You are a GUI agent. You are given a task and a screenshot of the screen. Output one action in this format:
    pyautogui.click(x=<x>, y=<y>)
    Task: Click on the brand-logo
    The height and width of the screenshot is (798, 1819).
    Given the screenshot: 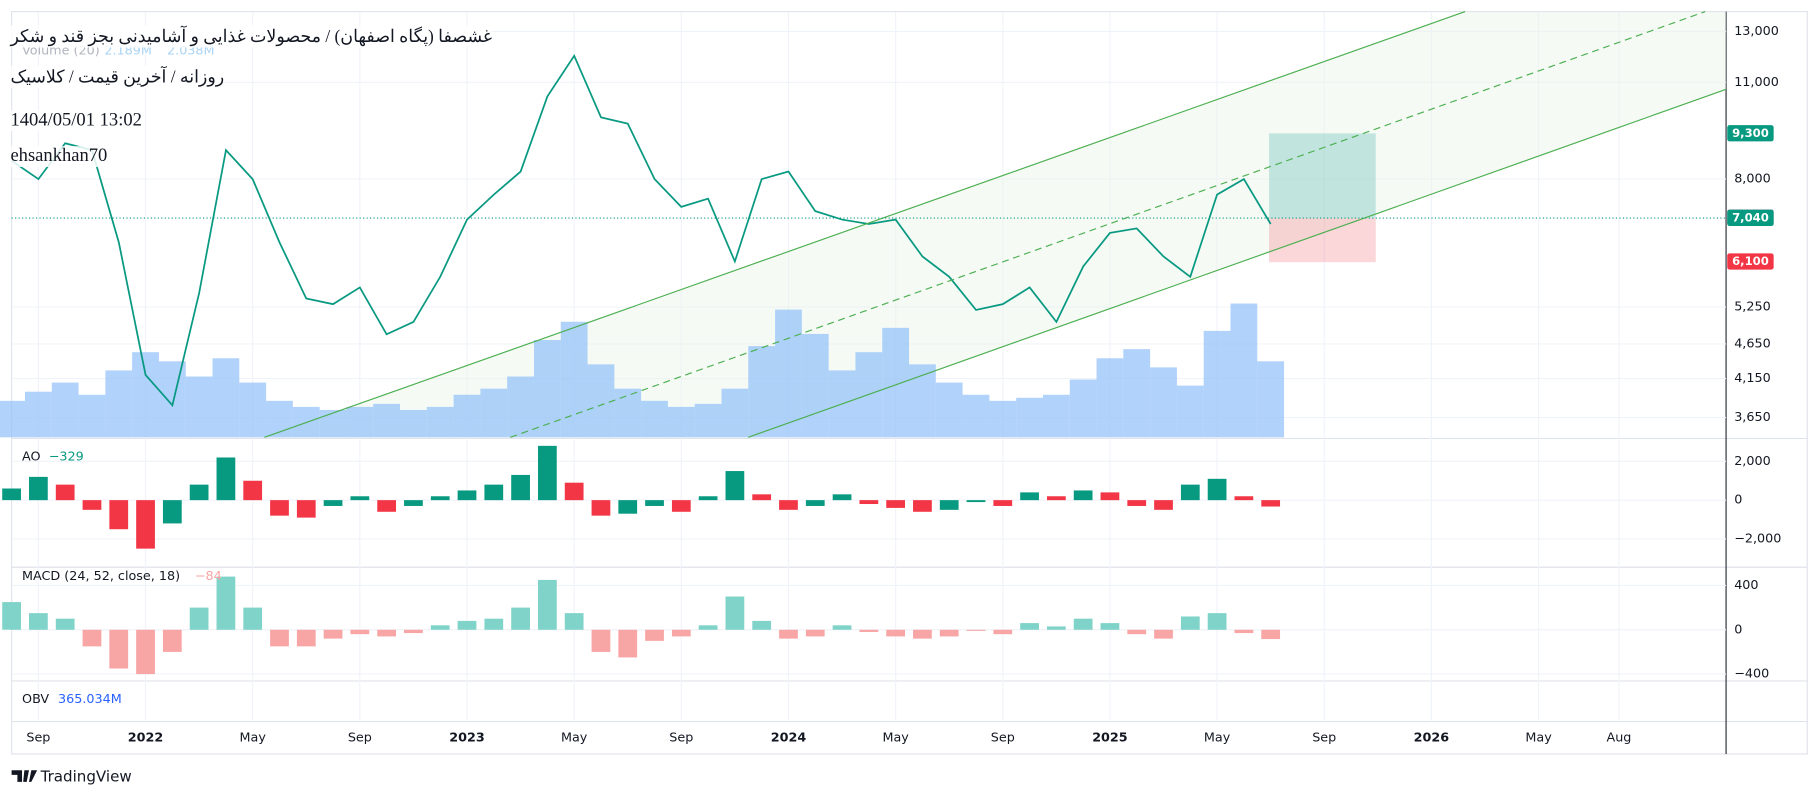 What is the action you would take?
    pyautogui.click(x=24, y=776)
    